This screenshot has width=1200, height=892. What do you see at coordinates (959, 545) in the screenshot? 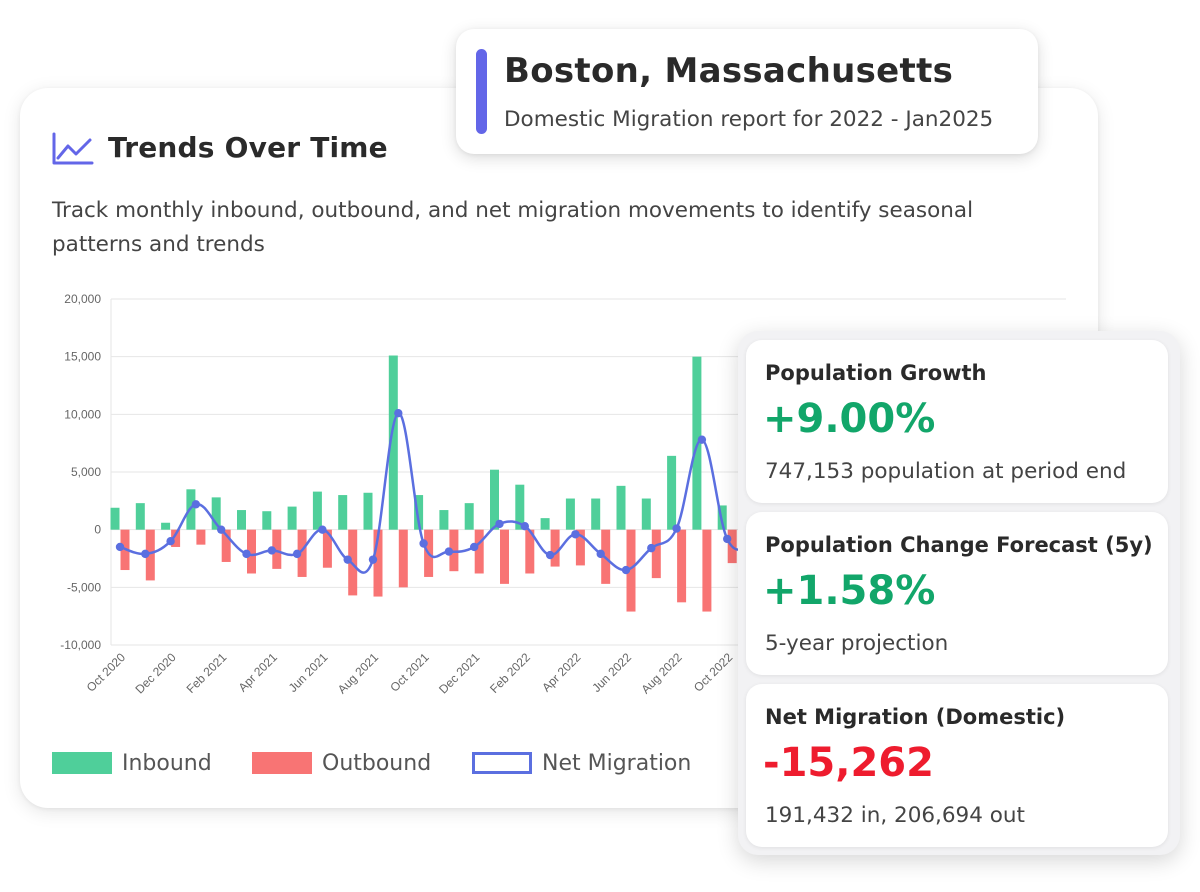
I see `stat-title: Population Change Forecast (5y)` at bounding box center [959, 545].